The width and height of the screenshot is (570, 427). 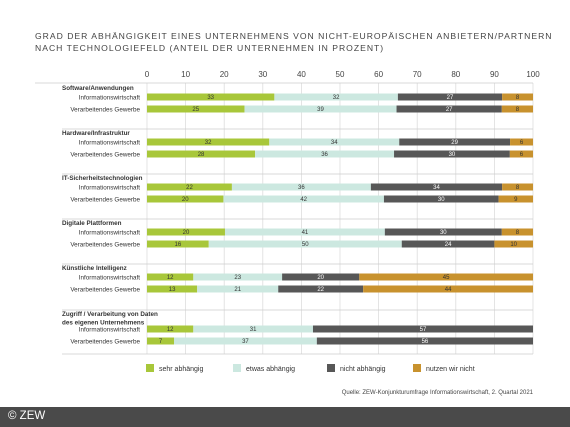 I want to click on bar-value-label: 39, so click(x=320, y=110).